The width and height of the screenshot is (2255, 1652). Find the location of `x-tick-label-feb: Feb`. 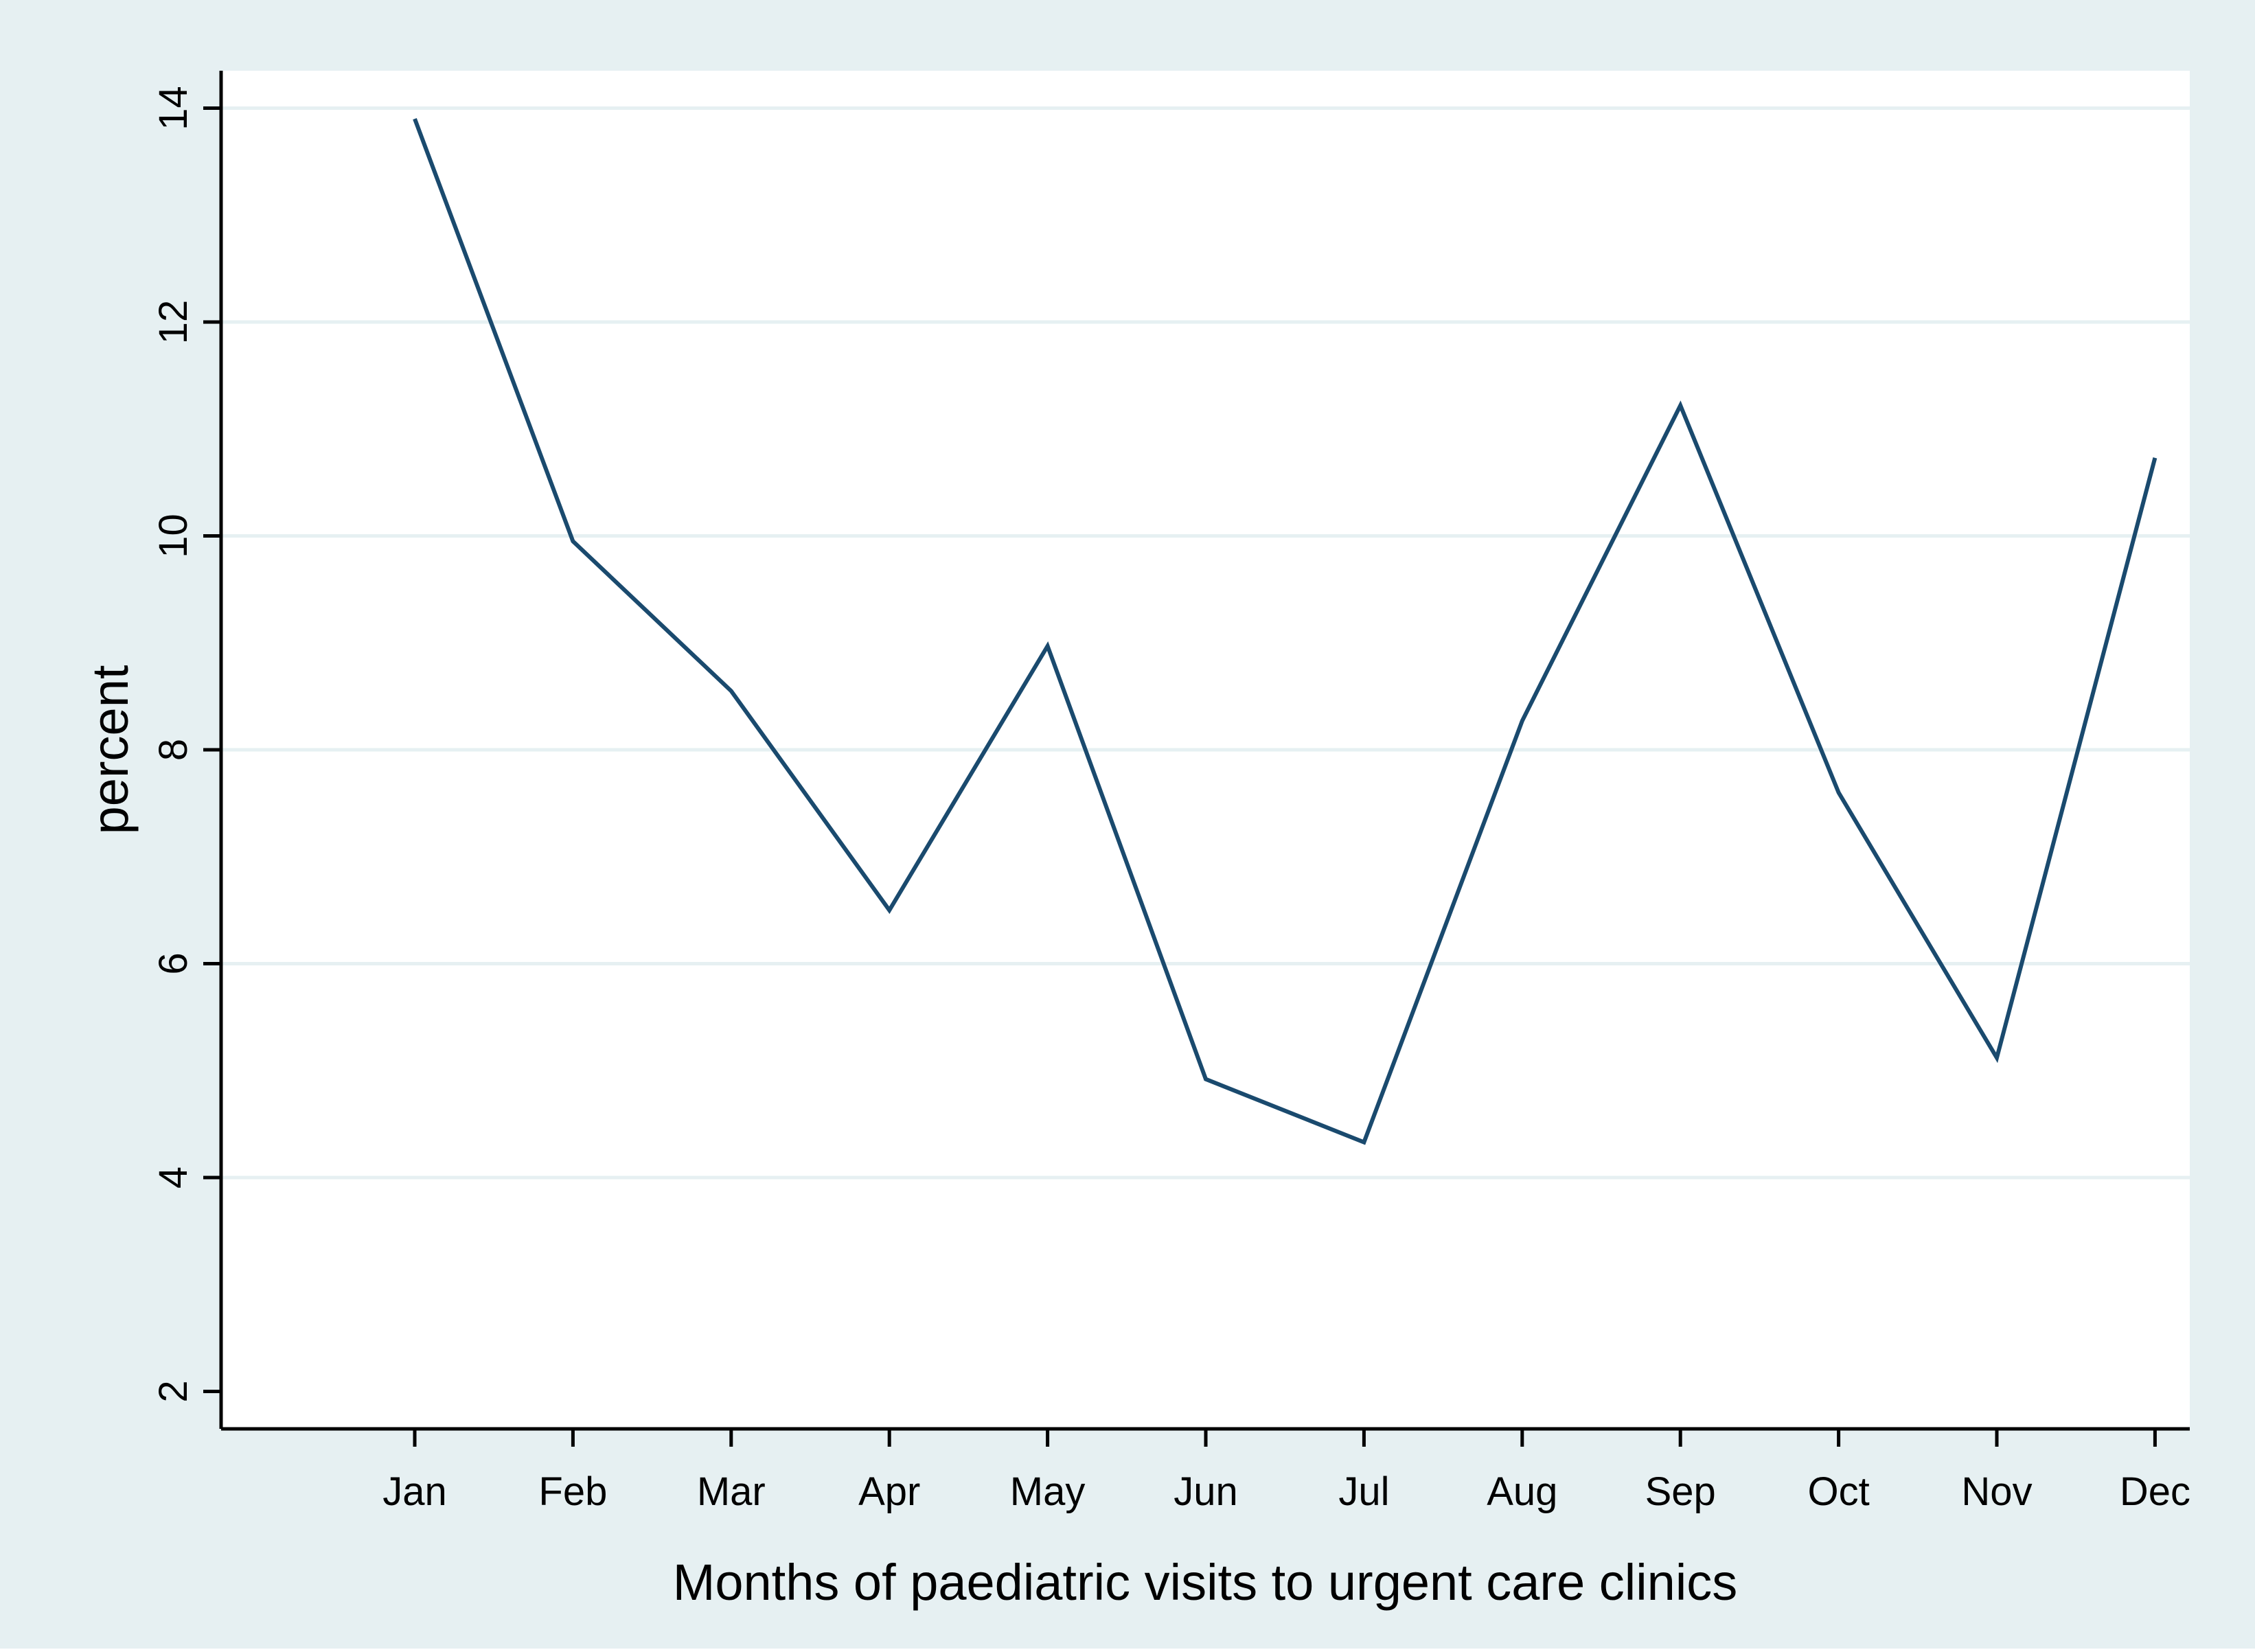

x-tick-label-feb: Feb is located at coordinates (572, 1492).